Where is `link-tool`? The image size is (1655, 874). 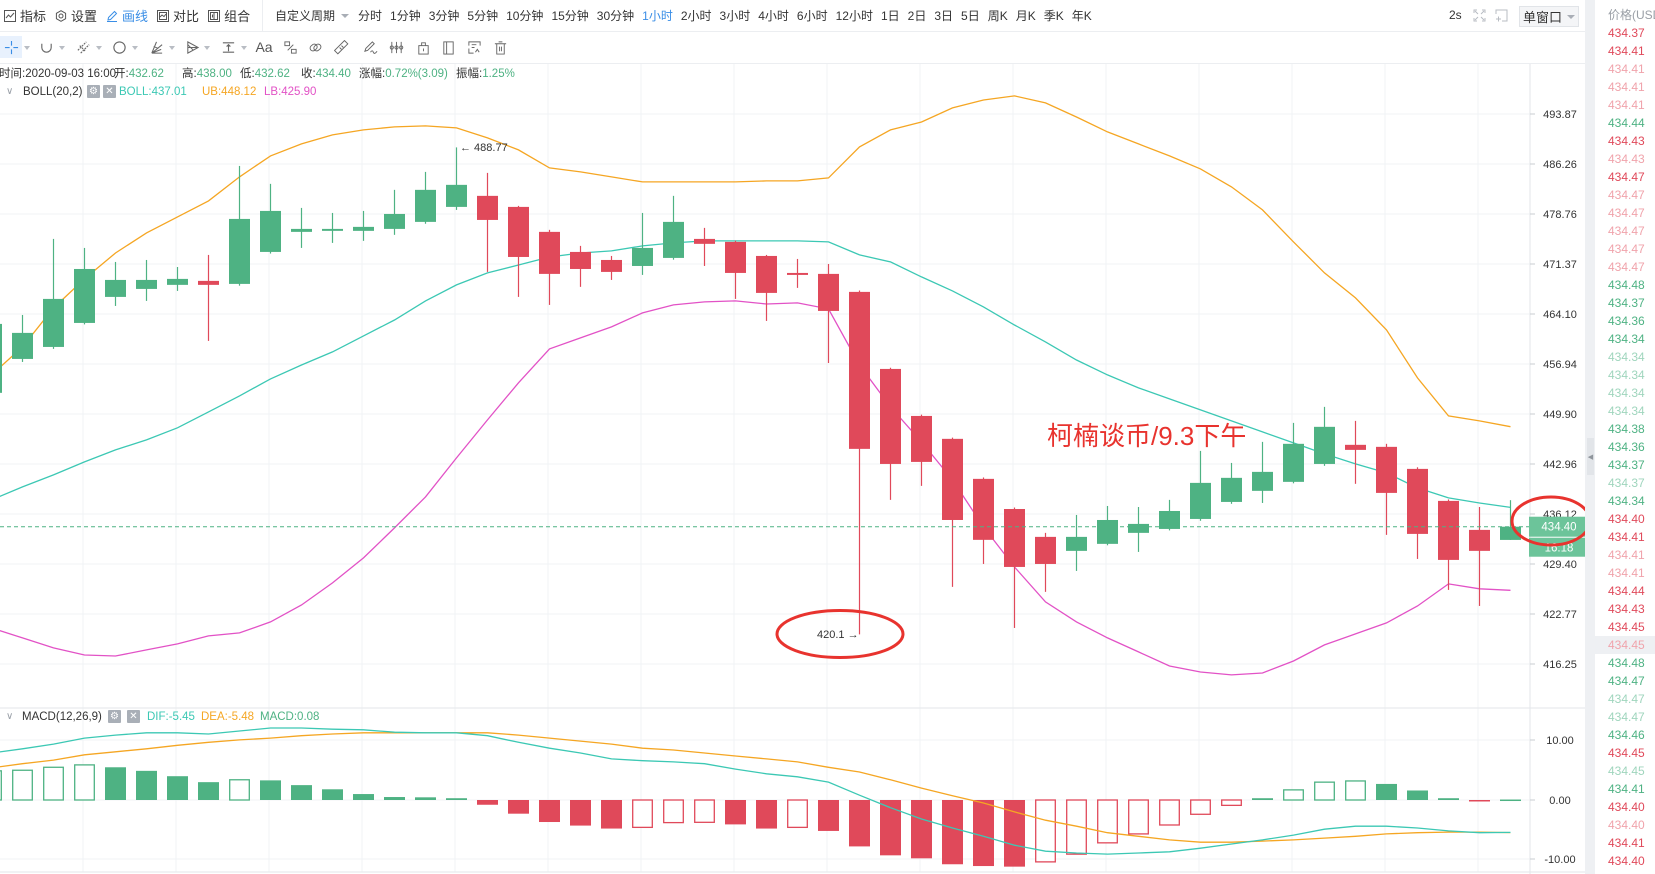
link-tool is located at coordinates (315, 47).